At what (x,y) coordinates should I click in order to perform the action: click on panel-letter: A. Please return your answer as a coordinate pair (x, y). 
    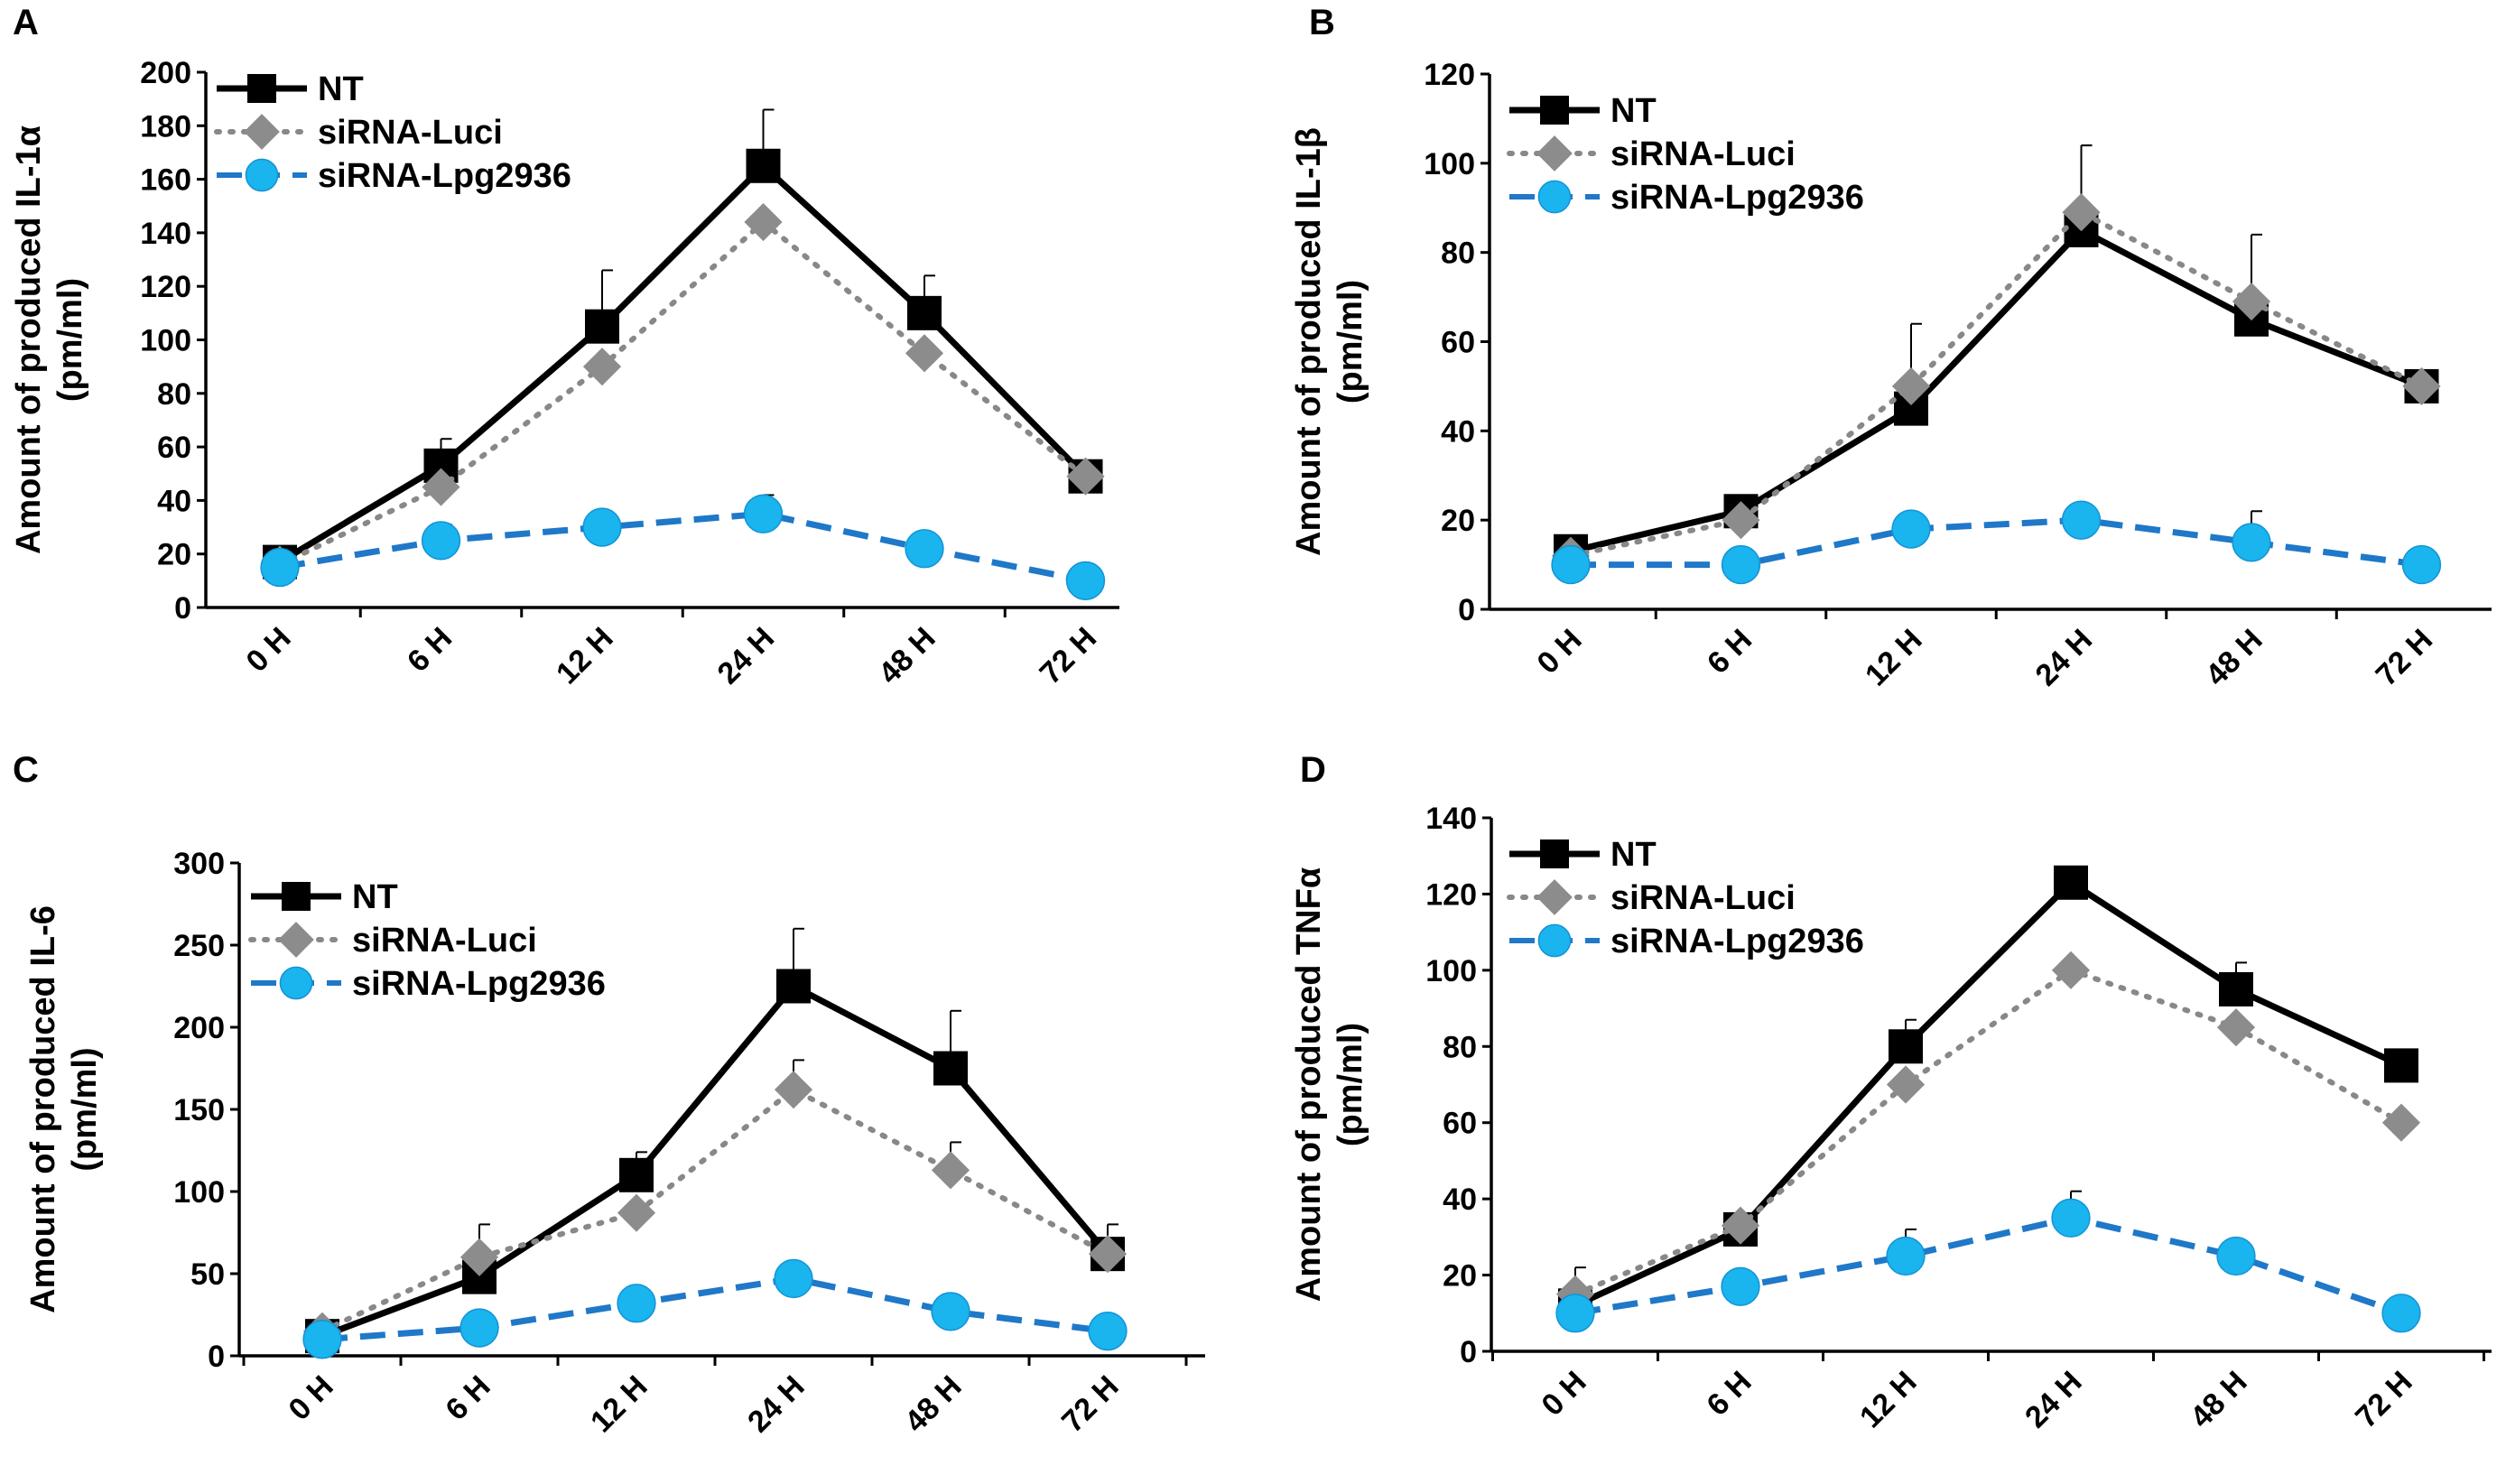
    Looking at the image, I should click on (26, 23).